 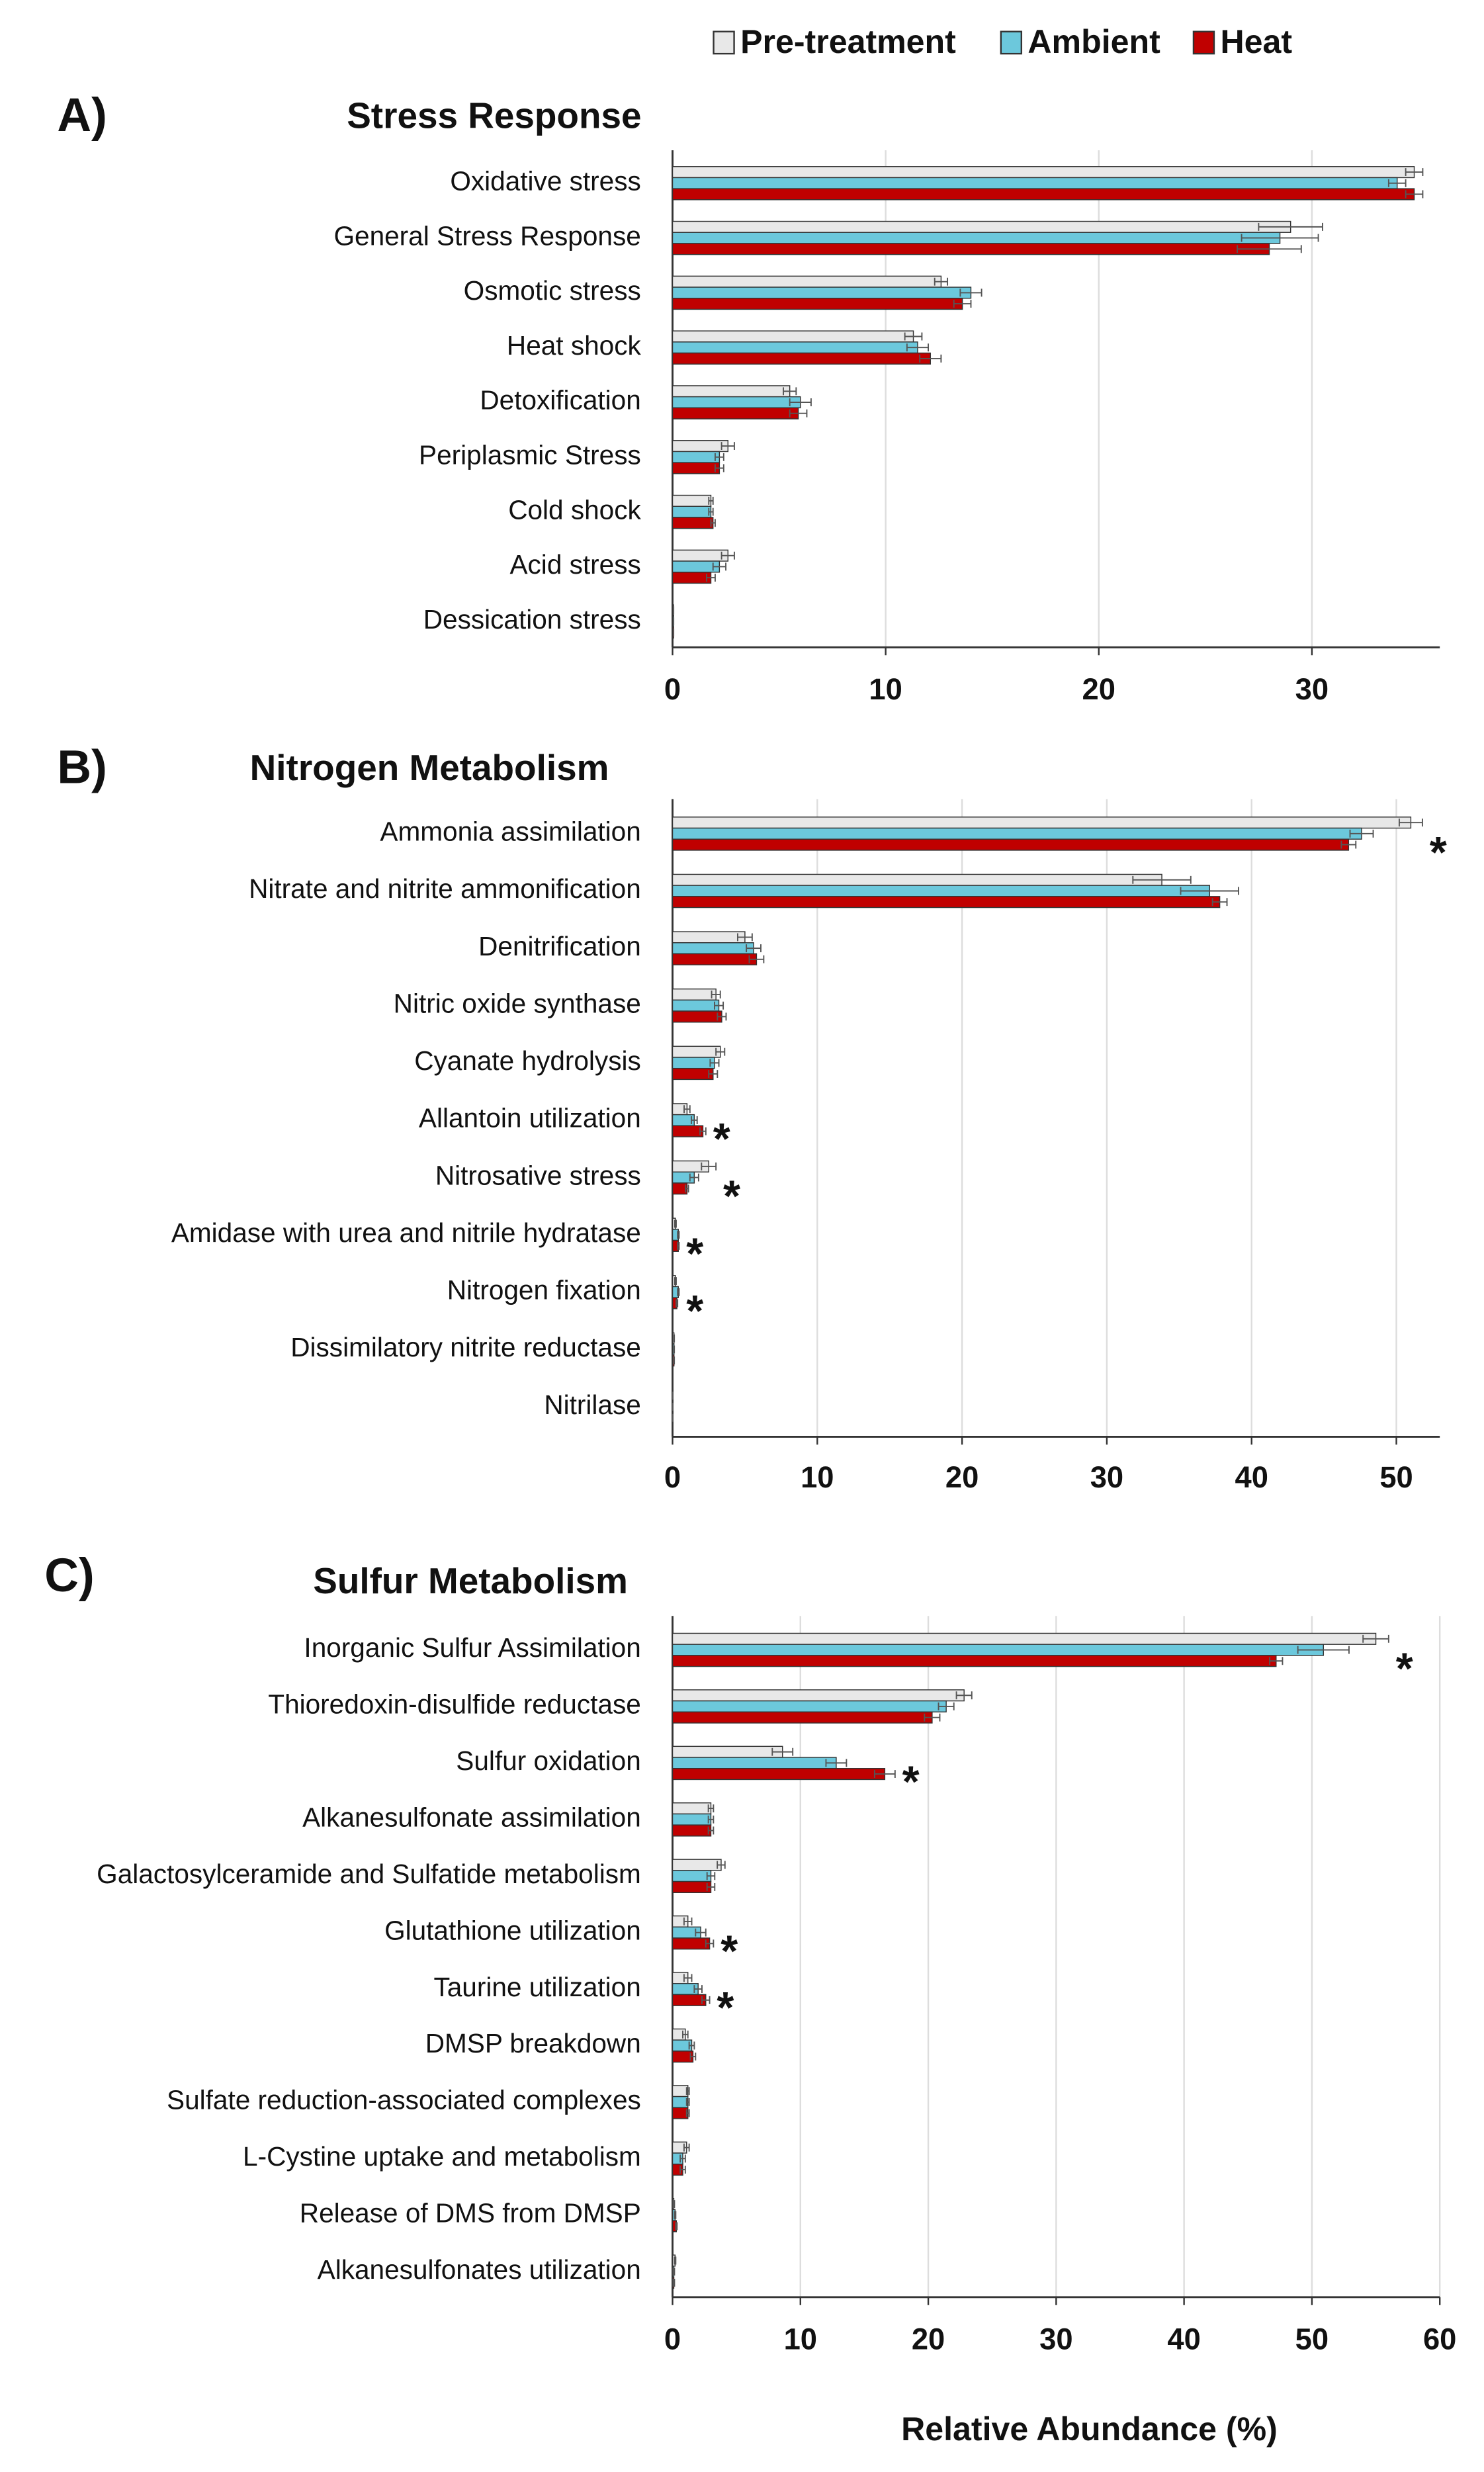 What do you see at coordinates (488, 235) in the screenshot?
I see `category-label: General Stress Response` at bounding box center [488, 235].